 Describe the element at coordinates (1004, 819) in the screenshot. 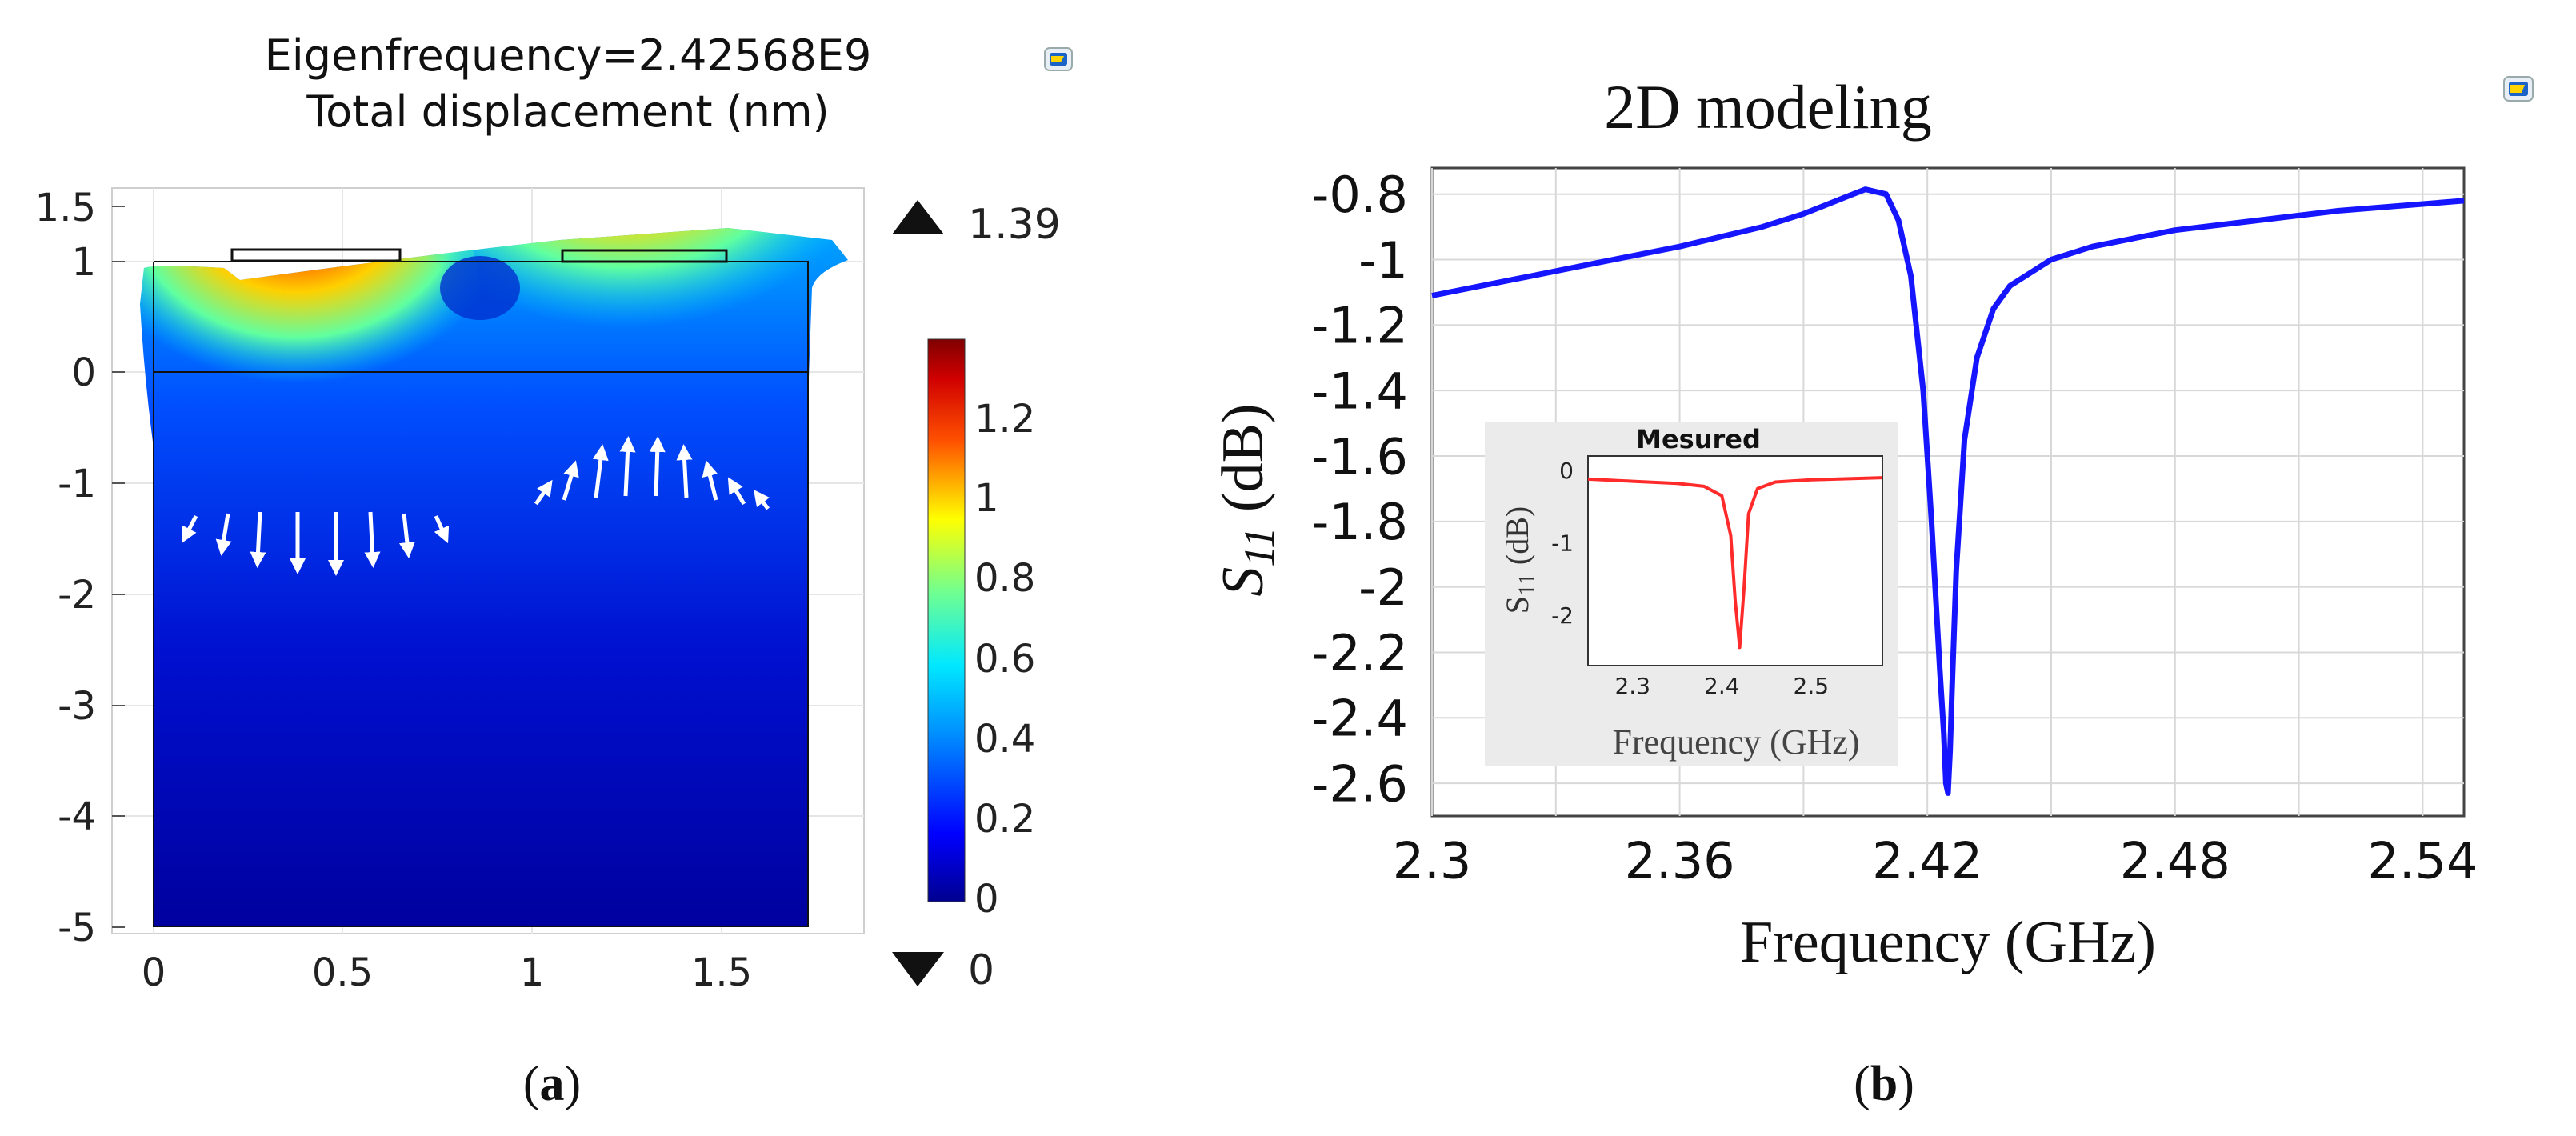

I see `colorbar-tick: 0.2` at that location.